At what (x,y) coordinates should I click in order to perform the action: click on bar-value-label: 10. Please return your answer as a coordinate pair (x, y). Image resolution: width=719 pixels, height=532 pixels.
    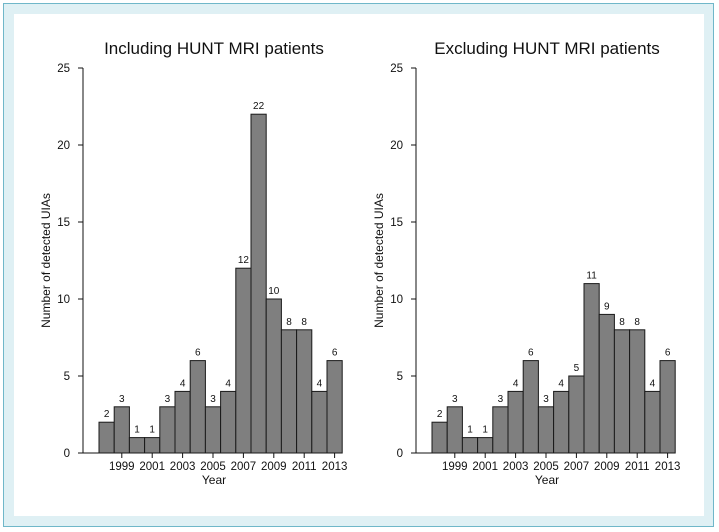
    Looking at the image, I should click on (274, 291).